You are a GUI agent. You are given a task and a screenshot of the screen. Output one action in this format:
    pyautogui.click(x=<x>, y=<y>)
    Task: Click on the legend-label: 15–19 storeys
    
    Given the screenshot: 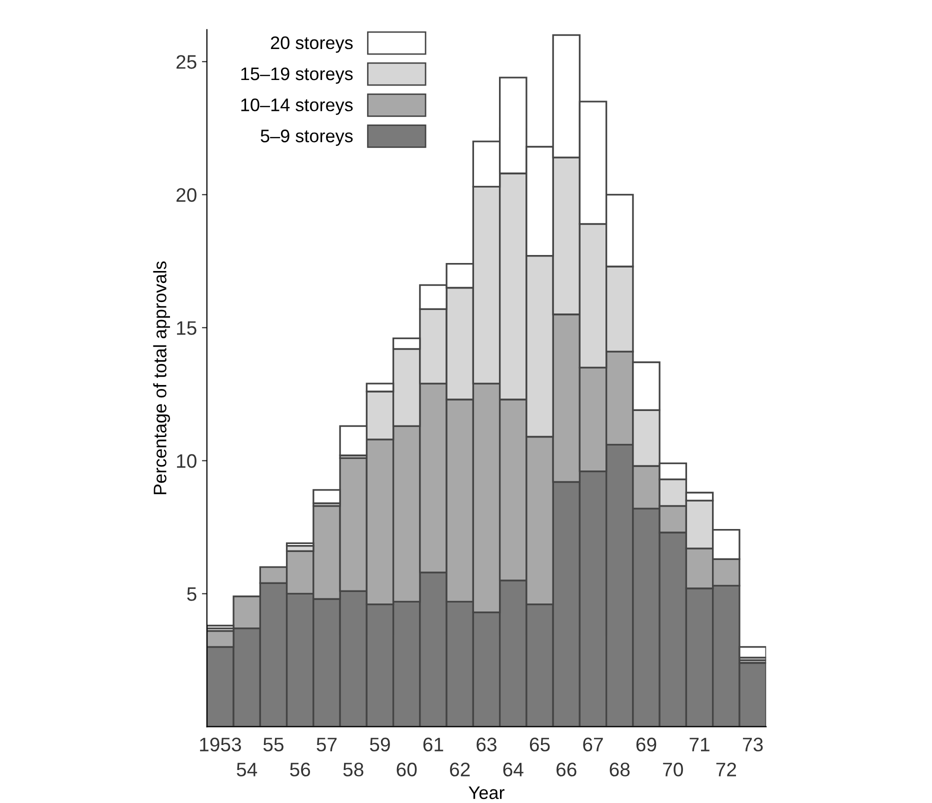 What is the action you would take?
    pyautogui.click(x=297, y=75)
    